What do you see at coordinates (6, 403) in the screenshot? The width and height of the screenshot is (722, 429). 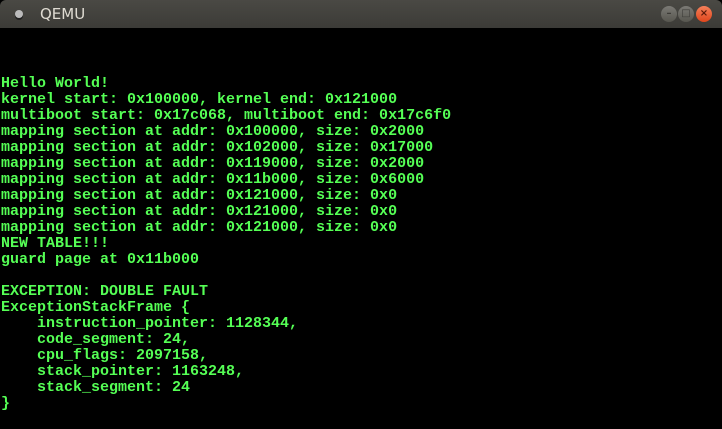 I see `console-line: }` at bounding box center [6, 403].